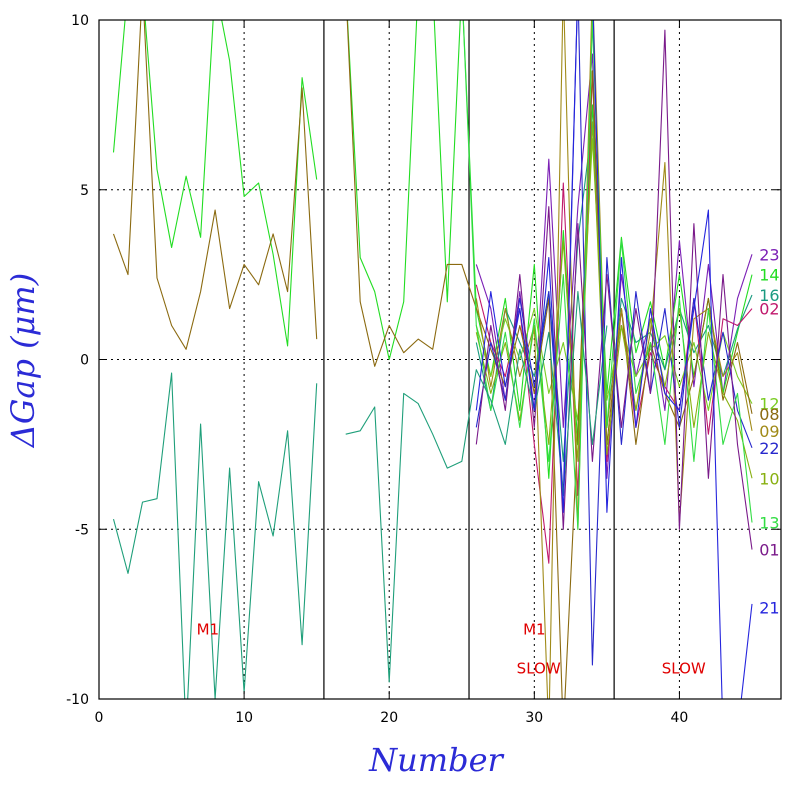 This screenshot has width=797, height=797. Describe the element at coordinates (23, 361) in the screenshot. I see `y-axis-title: ΔGap (μm)` at that location.